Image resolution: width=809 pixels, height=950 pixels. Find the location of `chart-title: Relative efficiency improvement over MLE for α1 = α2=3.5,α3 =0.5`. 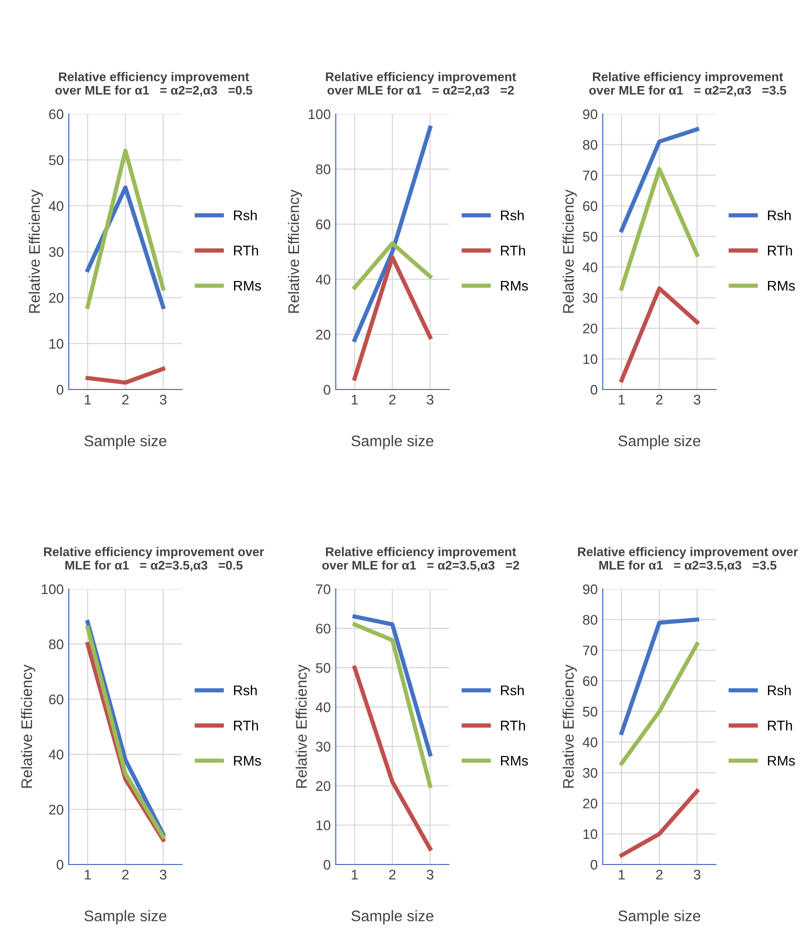

chart-title: Relative efficiency improvement over MLE for α1 = α2=3.5,α3 =0.5 is located at coordinates (154, 559).